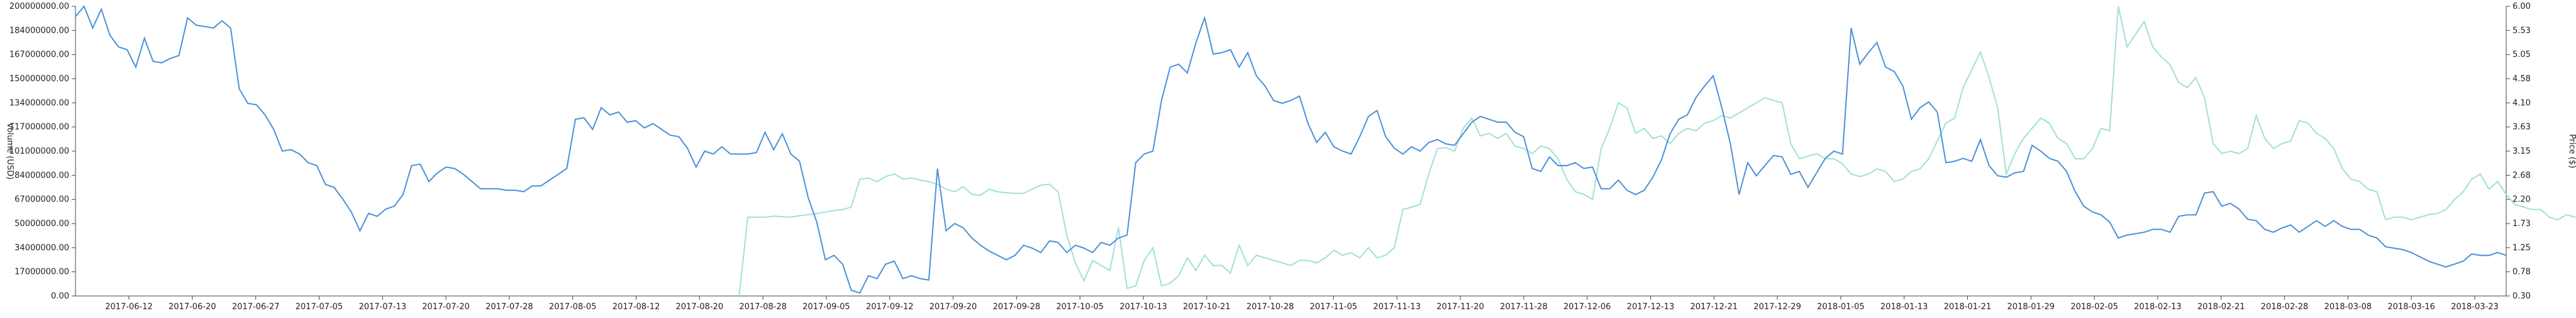 This screenshot has height=318, width=2576. I want to click on x-tick-label: 2017-10-28, so click(1270, 307).